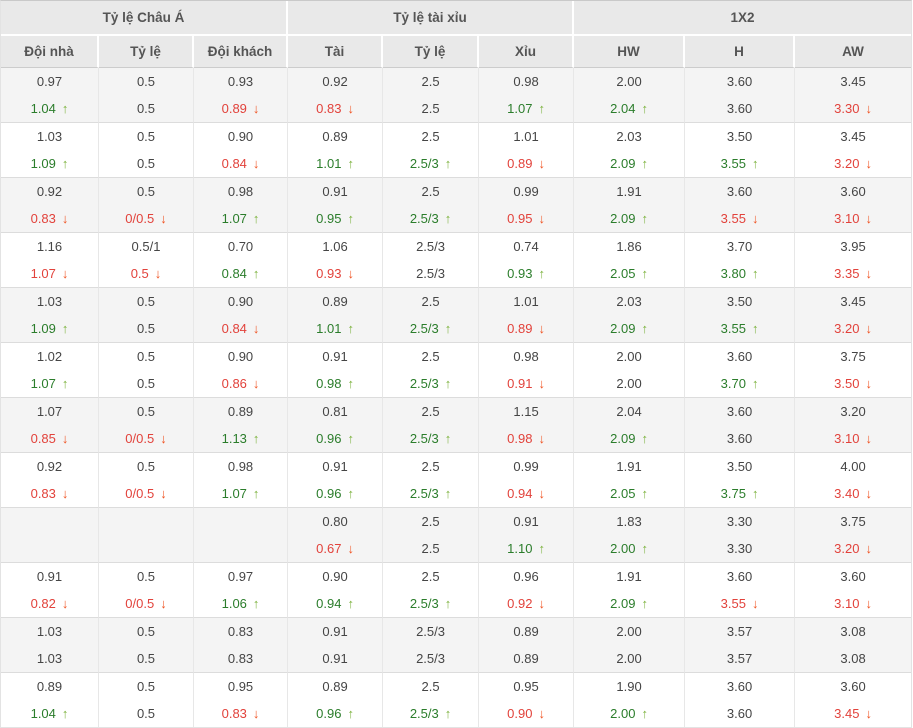 The image size is (913, 728). I want to click on odds-cell-content: 1.15, so click(525, 411).